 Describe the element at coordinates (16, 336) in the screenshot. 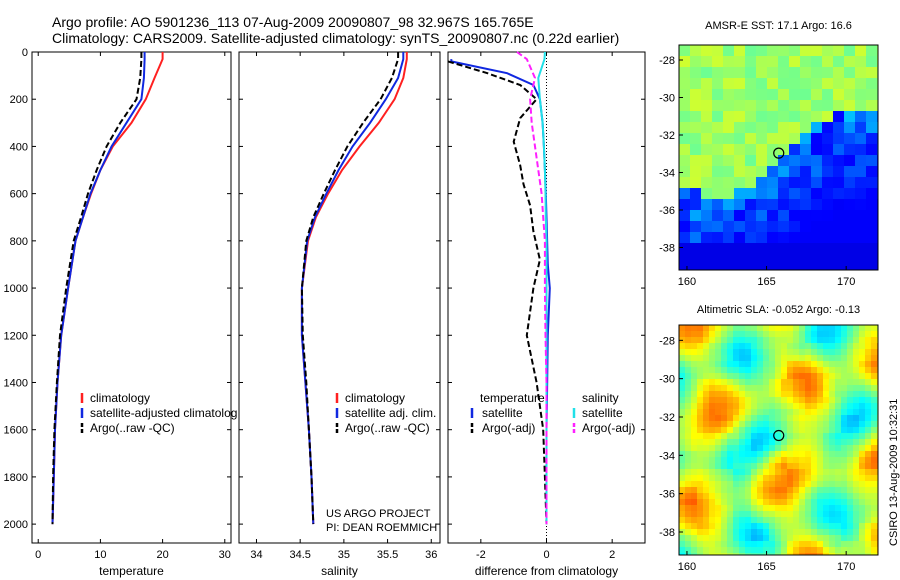

I see `y-tick-label: 1200` at that location.